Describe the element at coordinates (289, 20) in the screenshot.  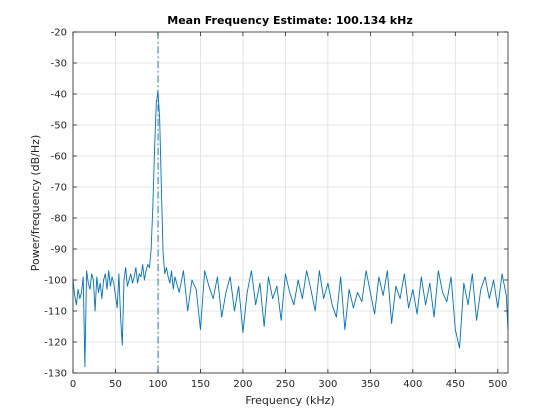
I see `chart-title: Mean Frequency Estimate: 100.134 kHz` at that location.